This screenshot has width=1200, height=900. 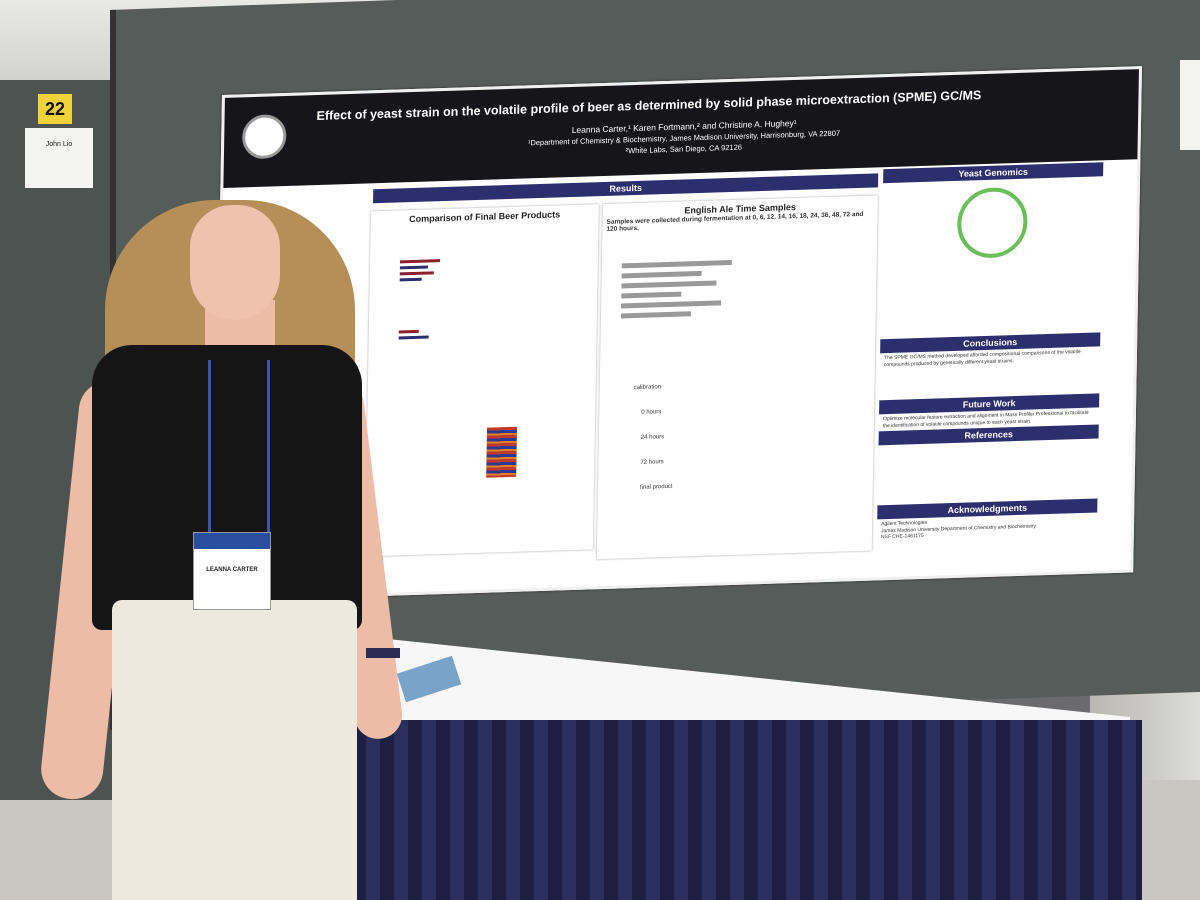 What do you see at coordinates (747, 810) in the screenshot?
I see `table-skirt` at bounding box center [747, 810].